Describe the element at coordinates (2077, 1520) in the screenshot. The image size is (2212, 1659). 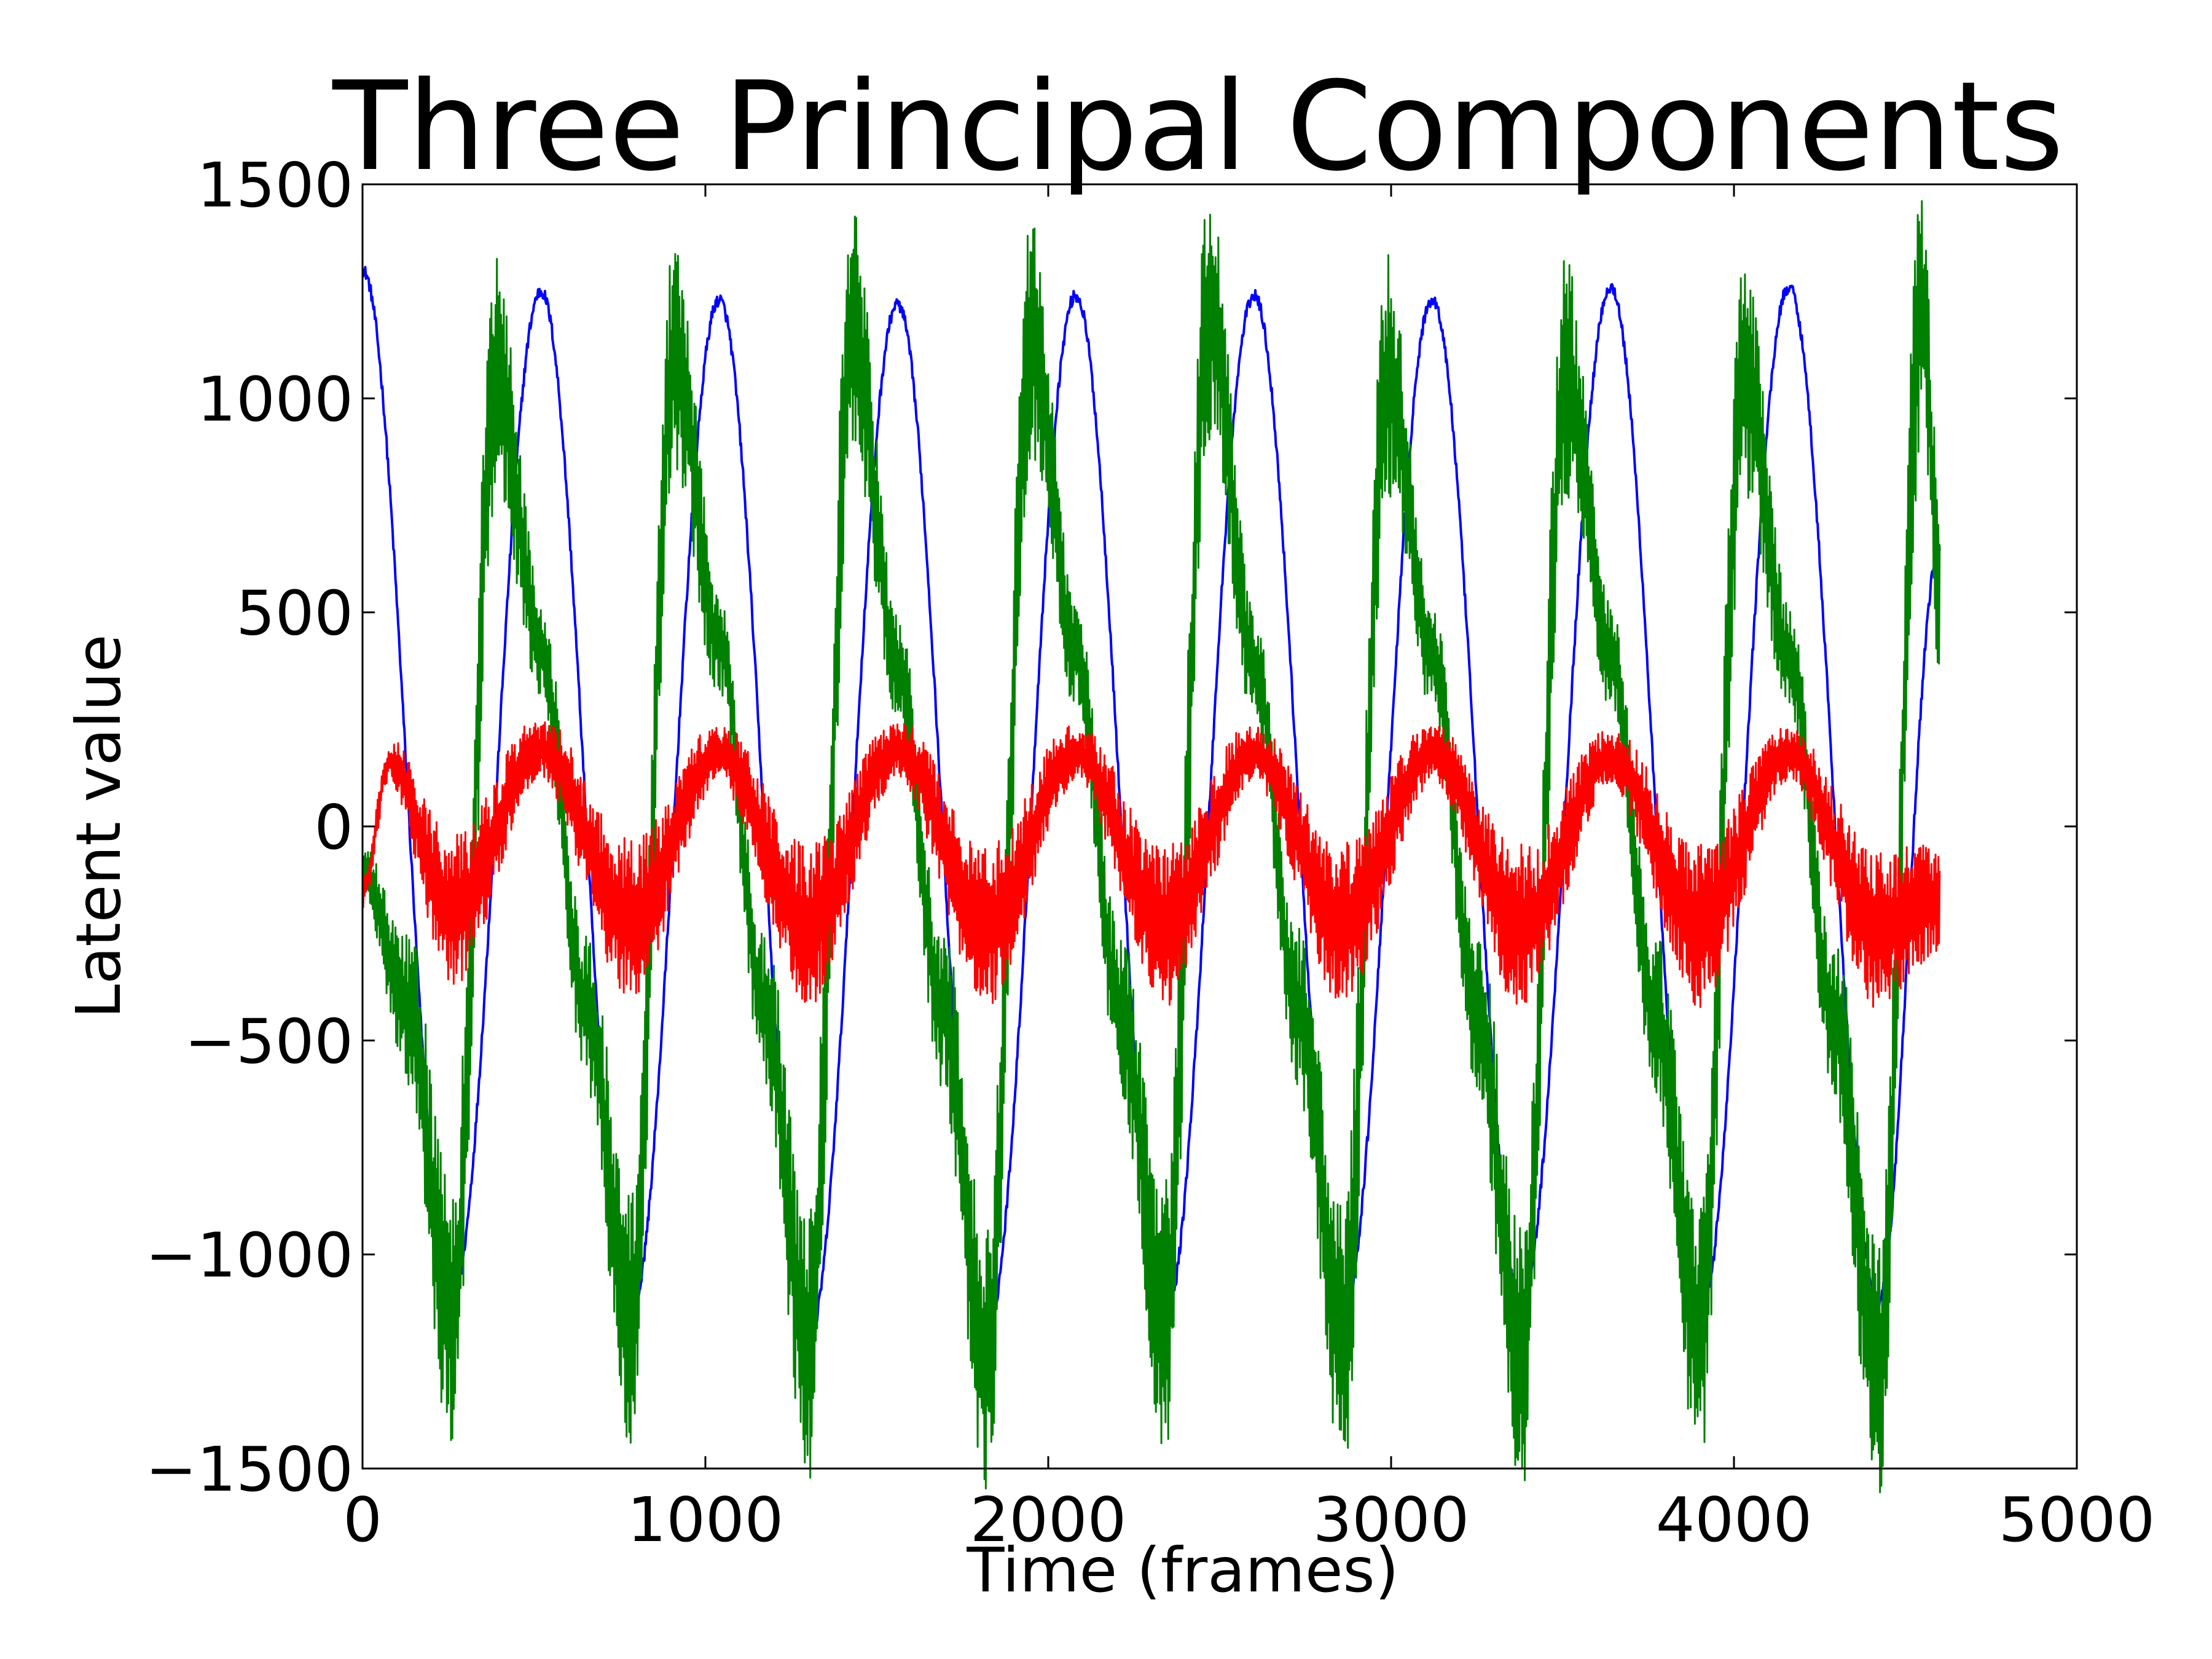
I see `x-tick-label-5: 5000` at that location.